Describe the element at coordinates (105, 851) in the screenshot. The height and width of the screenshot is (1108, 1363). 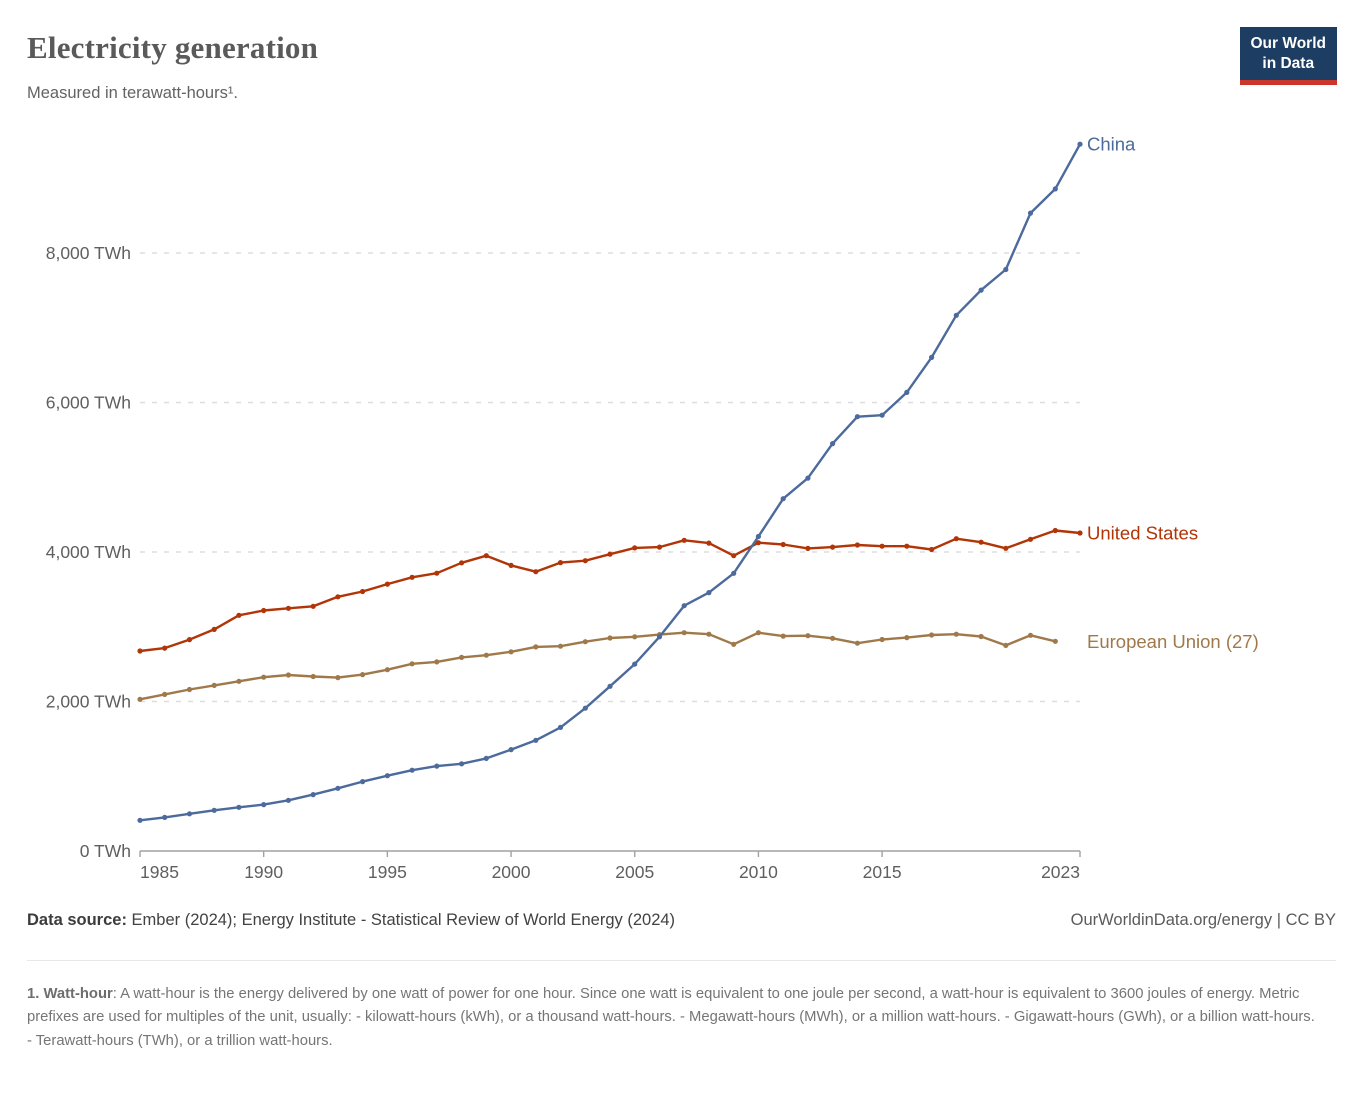
I see `y-tick-label: 0 TWh` at that location.